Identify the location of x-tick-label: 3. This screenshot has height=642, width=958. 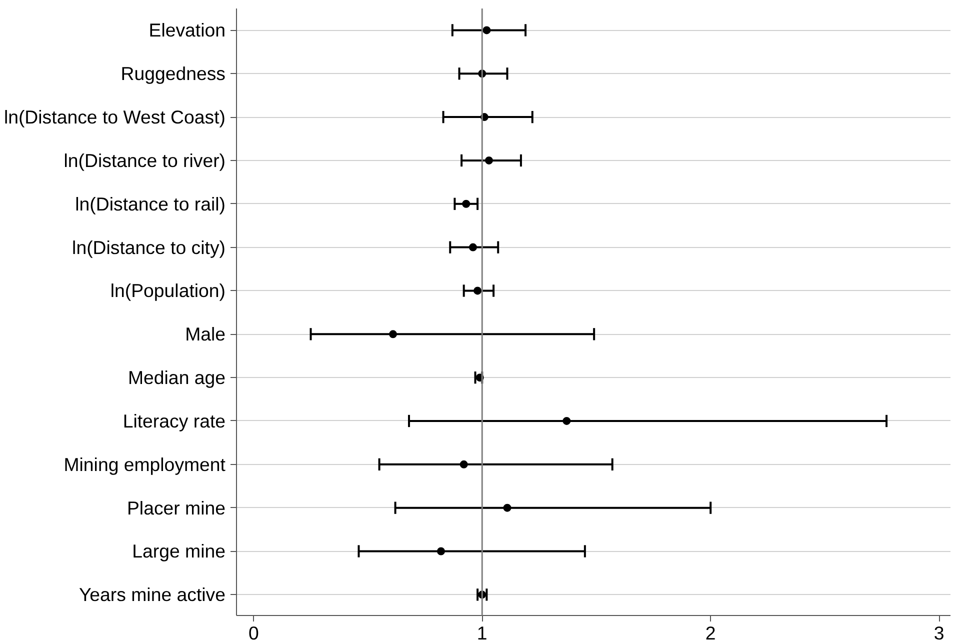
(939, 632).